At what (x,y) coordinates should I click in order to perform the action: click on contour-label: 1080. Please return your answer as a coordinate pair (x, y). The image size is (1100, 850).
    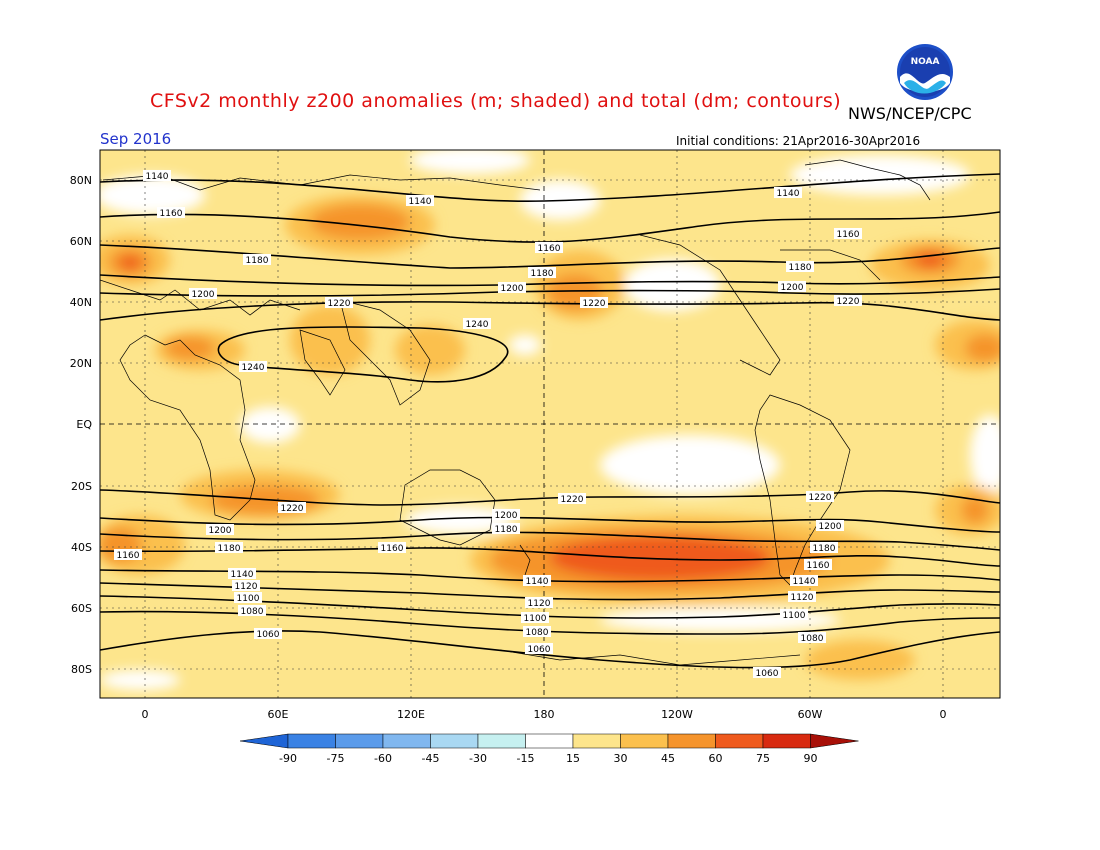
    Looking at the image, I should click on (537, 632).